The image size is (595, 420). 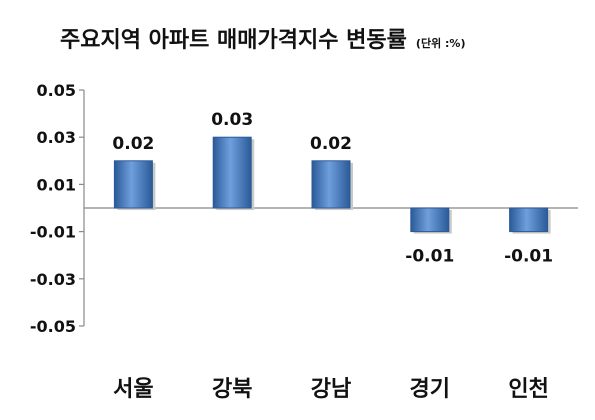 What do you see at coordinates (232, 389) in the screenshot?
I see `category-label: 강북` at bounding box center [232, 389].